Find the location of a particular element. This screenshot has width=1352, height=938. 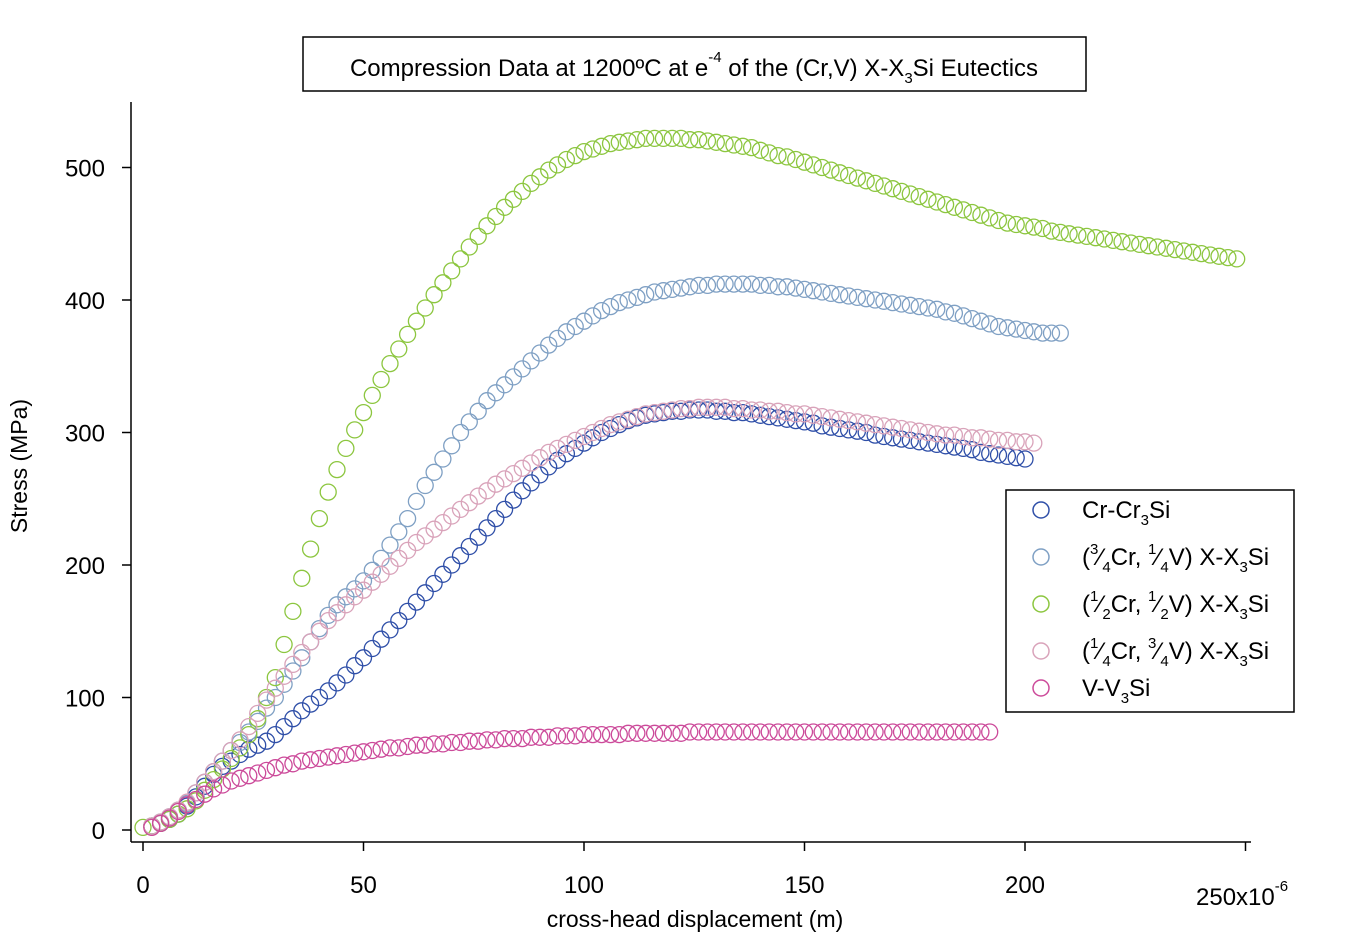

x-tick-label: 50 is located at coordinates (363, 885).